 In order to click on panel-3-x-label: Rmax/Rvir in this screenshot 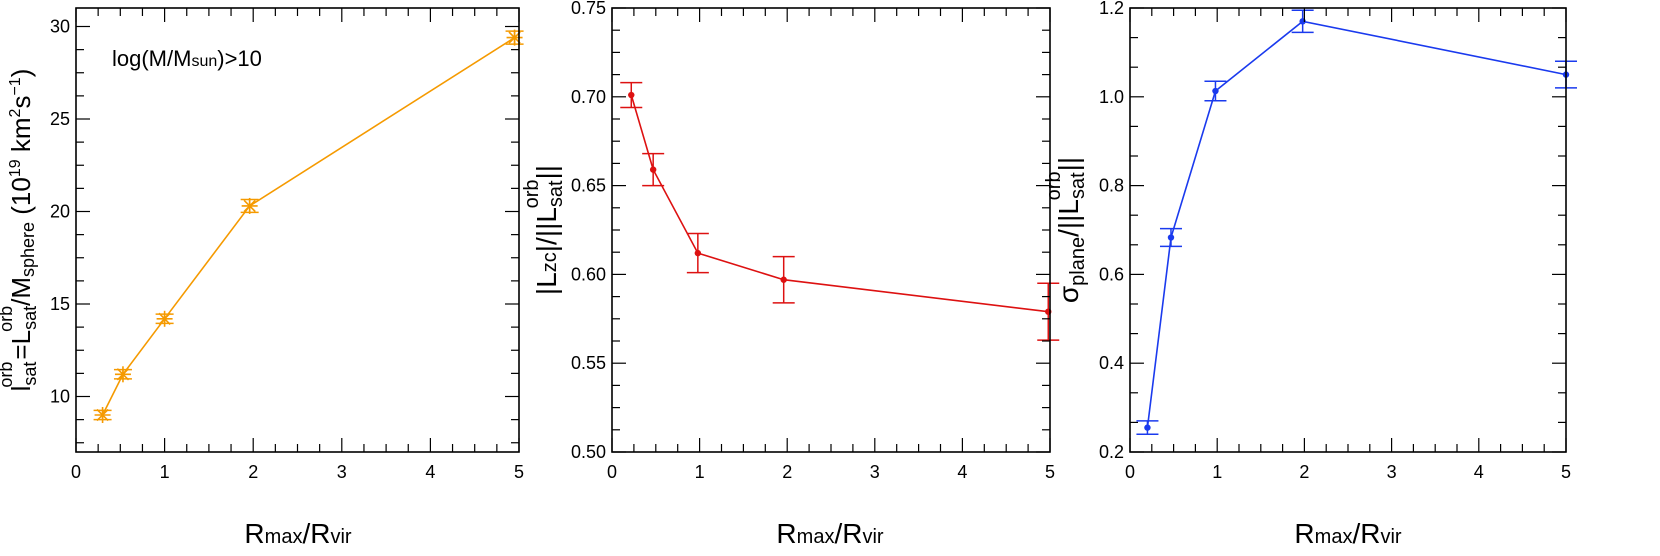, I will do `click(1347, 533)`.